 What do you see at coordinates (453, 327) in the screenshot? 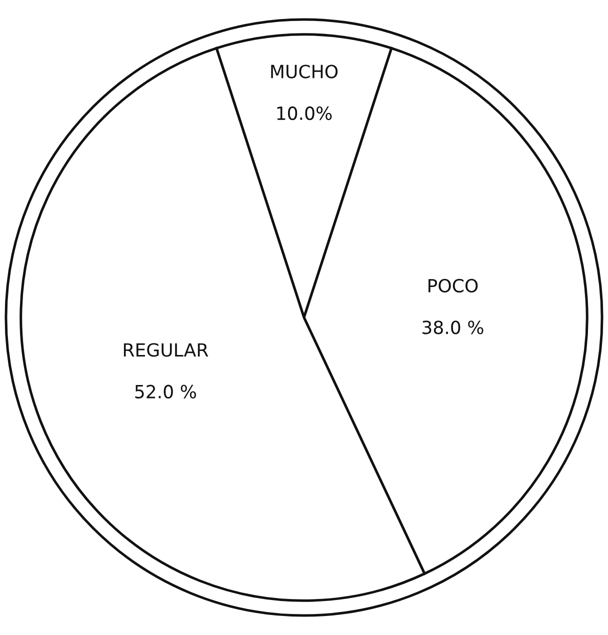
I see `data-label: 38.0 %` at bounding box center [453, 327].